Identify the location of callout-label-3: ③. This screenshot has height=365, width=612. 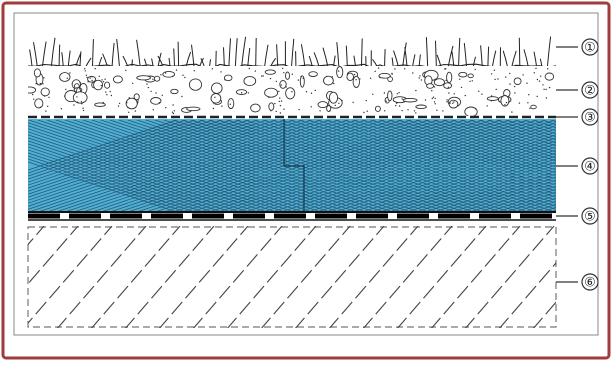
(590, 118).